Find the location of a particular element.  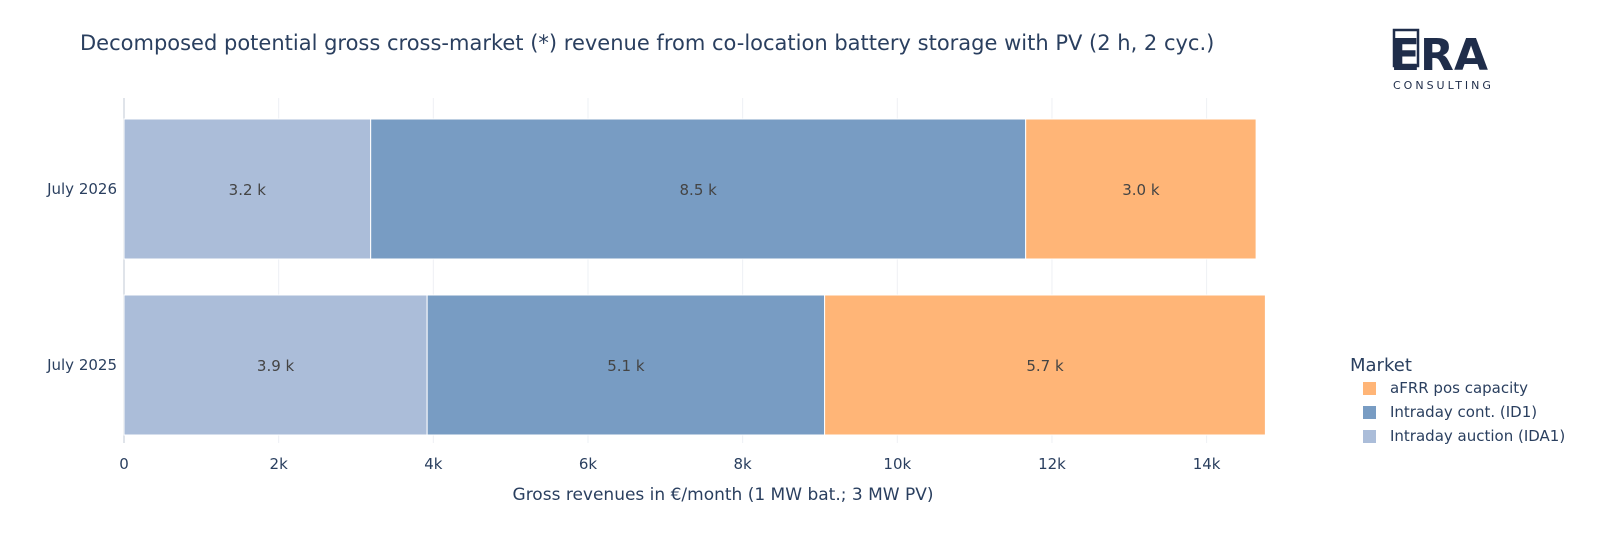

x-tick-label: 4k is located at coordinates (433, 464).